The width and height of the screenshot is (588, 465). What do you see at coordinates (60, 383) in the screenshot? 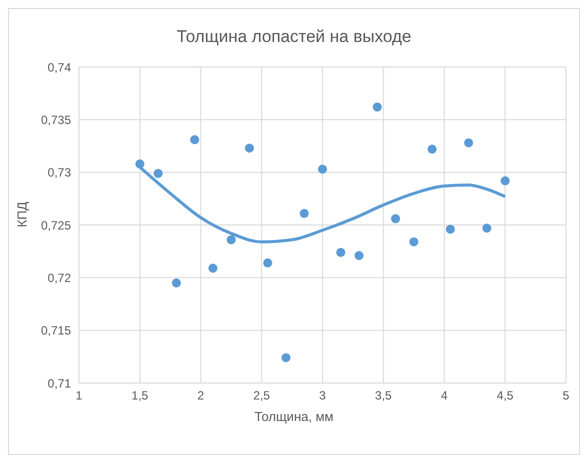
I see `y-tick-label: 0,71` at bounding box center [60, 383].